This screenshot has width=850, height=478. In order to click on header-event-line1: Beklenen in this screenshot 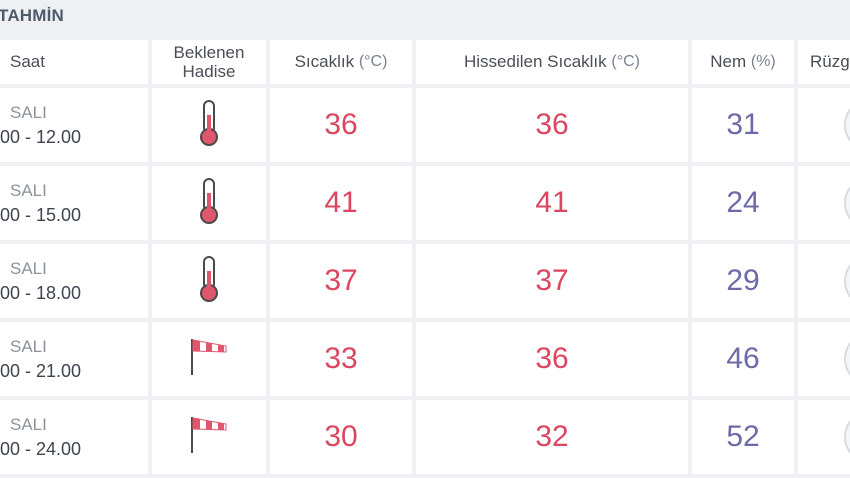, I will do `click(209, 52)`.